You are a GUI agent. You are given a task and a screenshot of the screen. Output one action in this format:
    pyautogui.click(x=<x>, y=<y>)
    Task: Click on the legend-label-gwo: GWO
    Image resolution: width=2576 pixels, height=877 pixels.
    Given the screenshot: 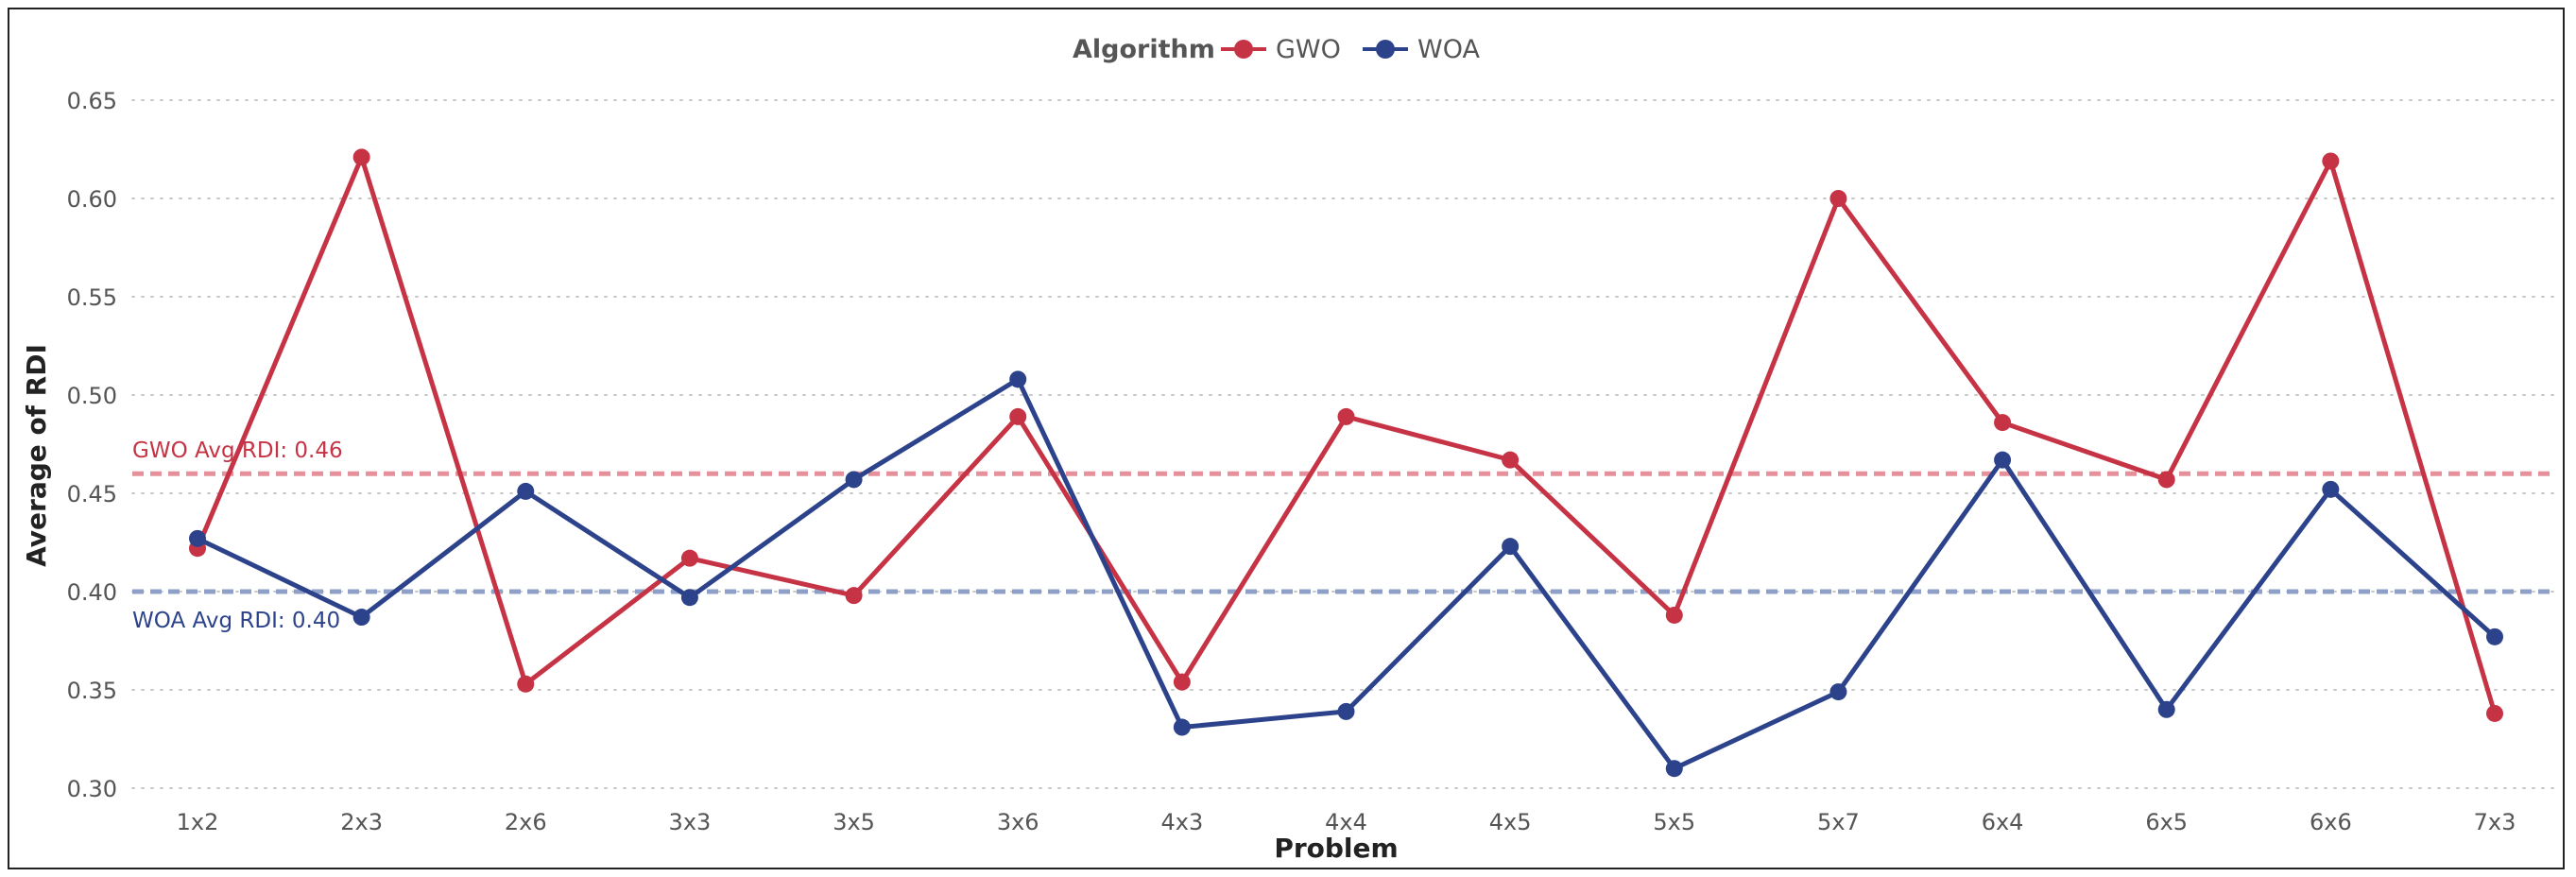 What is the action you would take?
    pyautogui.click(x=1308, y=49)
    